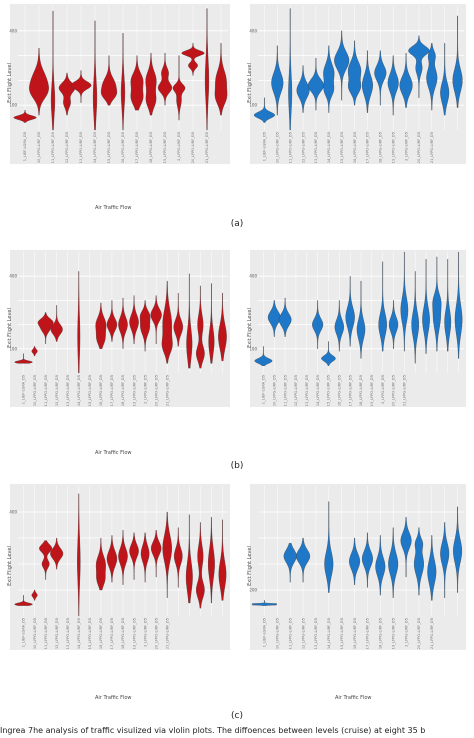  What do you see at coordinates (67, 147) in the screenshot?
I see `x-tick-label: 12_LFPG-LIRF_D5` at bounding box center [67, 147].